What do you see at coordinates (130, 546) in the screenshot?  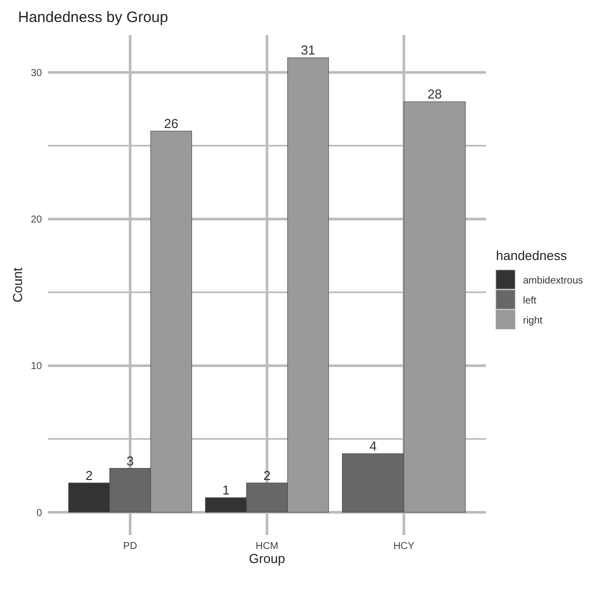 I see `x-tick-label: PD` at bounding box center [130, 546].